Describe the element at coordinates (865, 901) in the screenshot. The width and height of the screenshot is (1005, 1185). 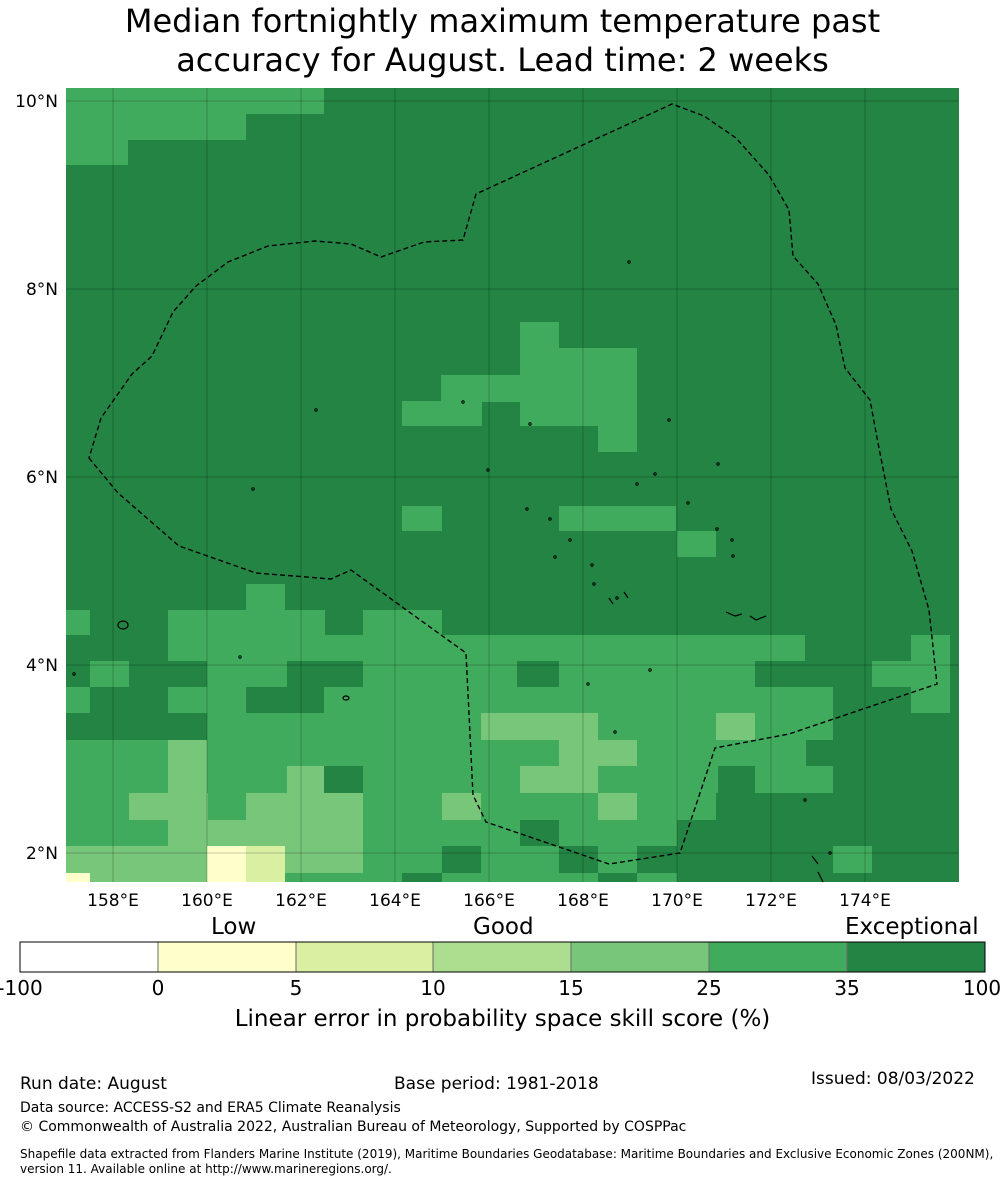
I see `longitude-label: 174°E` at that location.